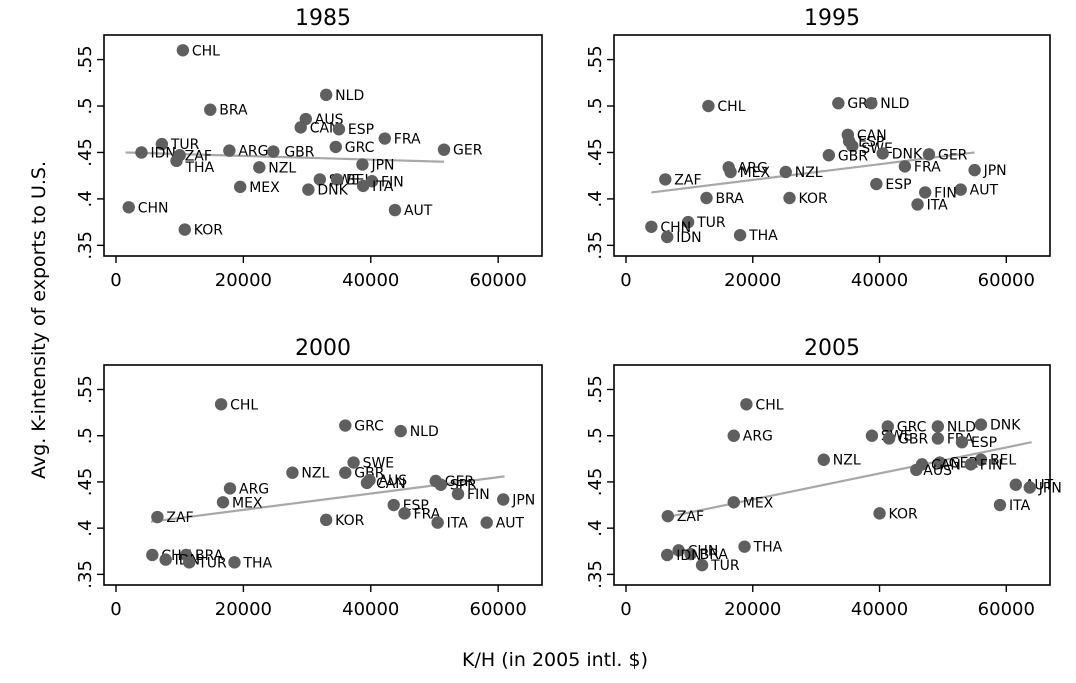  What do you see at coordinates (349, 521) in the screenshot?
I see `point-label-kor: KOR` at bounding box center [349, 521].